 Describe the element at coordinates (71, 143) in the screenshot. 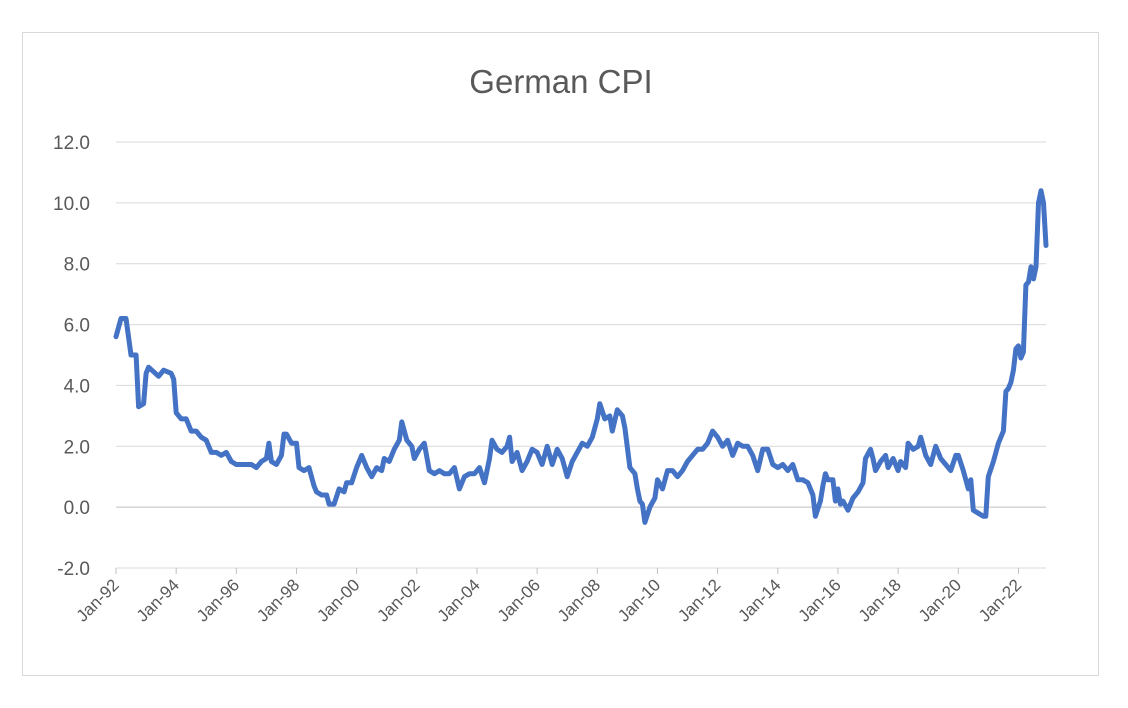

I see `y-tick-label: 12.0` at that location.